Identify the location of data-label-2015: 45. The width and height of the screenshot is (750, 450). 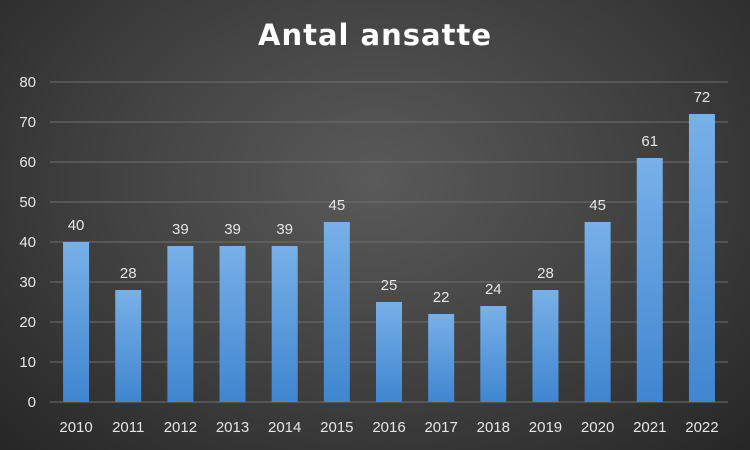
(337, 205).